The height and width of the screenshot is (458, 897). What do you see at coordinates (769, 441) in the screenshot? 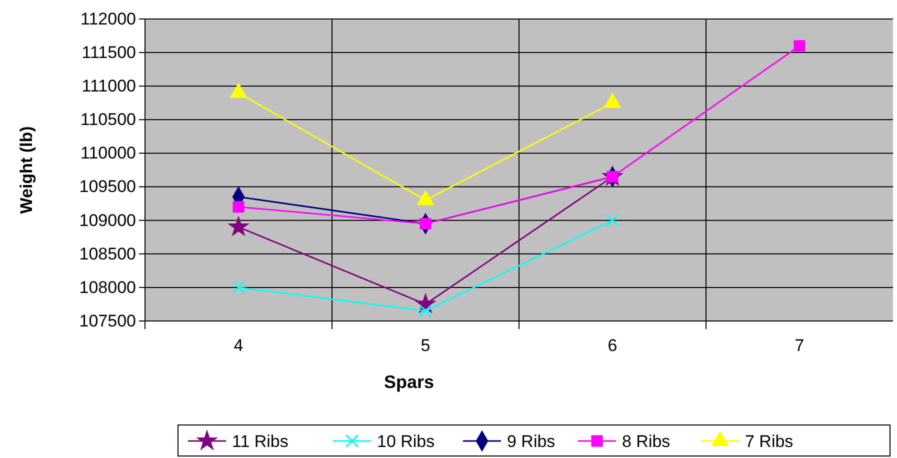
I see `legend-label: 7 Ribs` at bounding box center [769, 441].